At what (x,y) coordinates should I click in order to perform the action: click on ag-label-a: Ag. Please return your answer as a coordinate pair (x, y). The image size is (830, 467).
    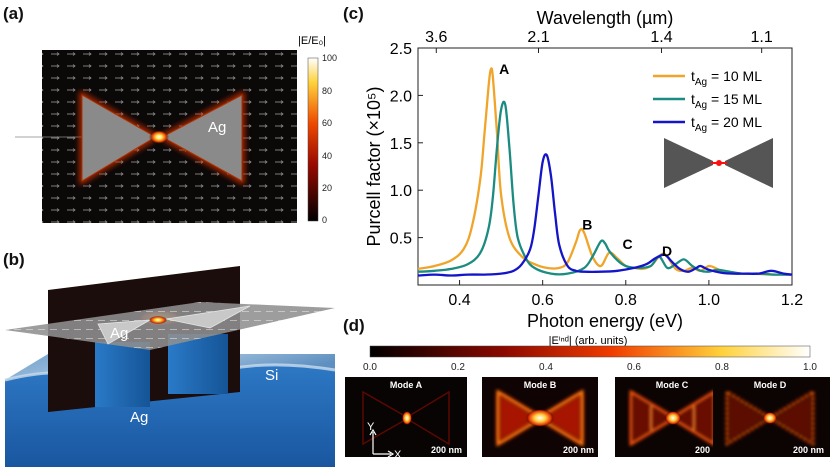
    Looking at the image, I should click on (217, 127).